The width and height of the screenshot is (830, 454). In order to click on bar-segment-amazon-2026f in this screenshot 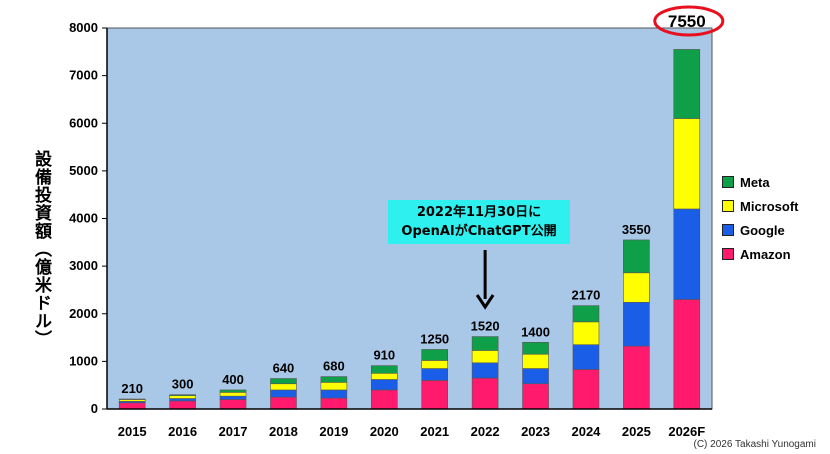, I will do `click(687, 354)`.